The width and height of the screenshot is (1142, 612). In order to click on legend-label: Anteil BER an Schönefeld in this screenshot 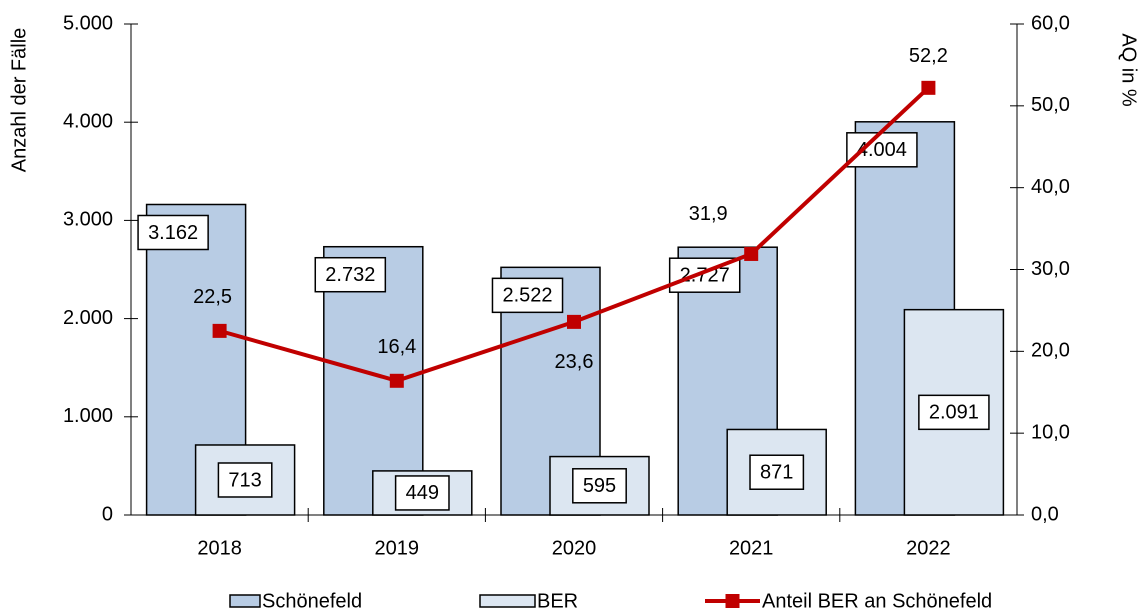, I will do `click(877, 601)`.